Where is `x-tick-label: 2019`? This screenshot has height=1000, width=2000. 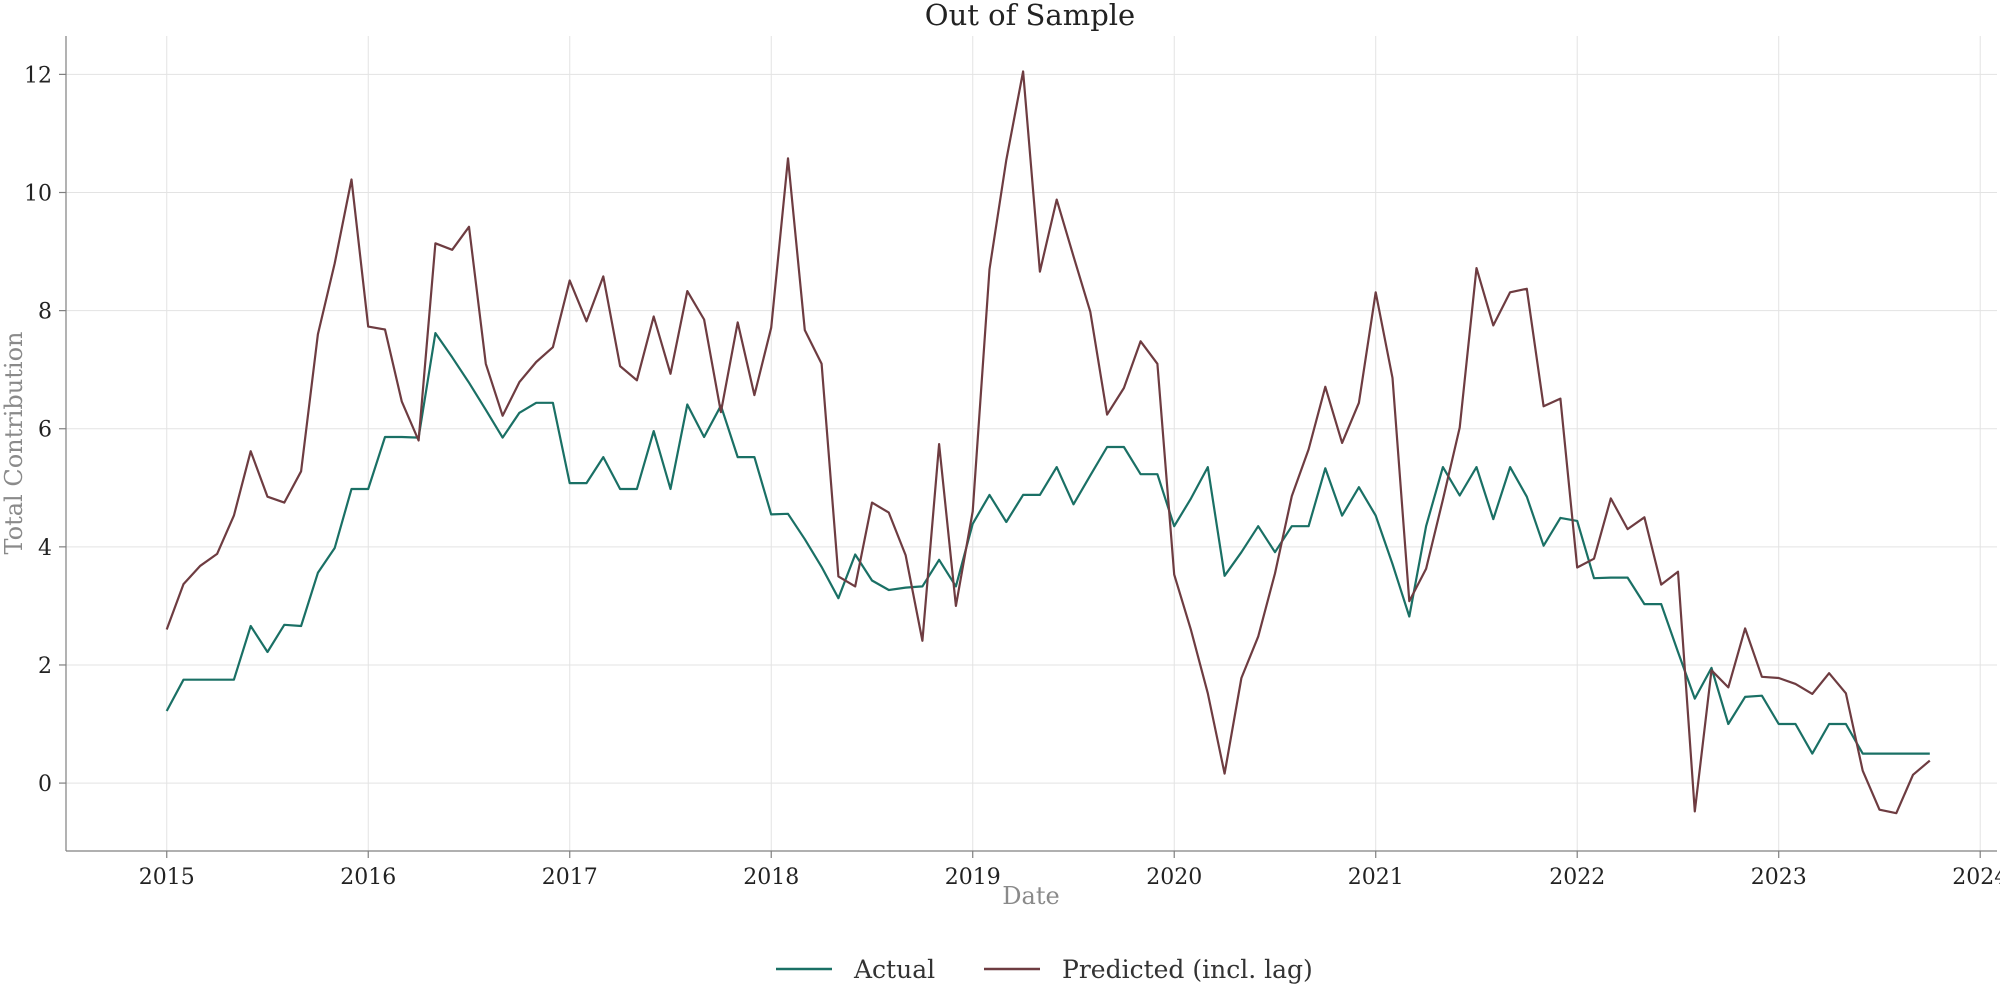
x-tick-label: 2019 is located at coordinates (973, 877).